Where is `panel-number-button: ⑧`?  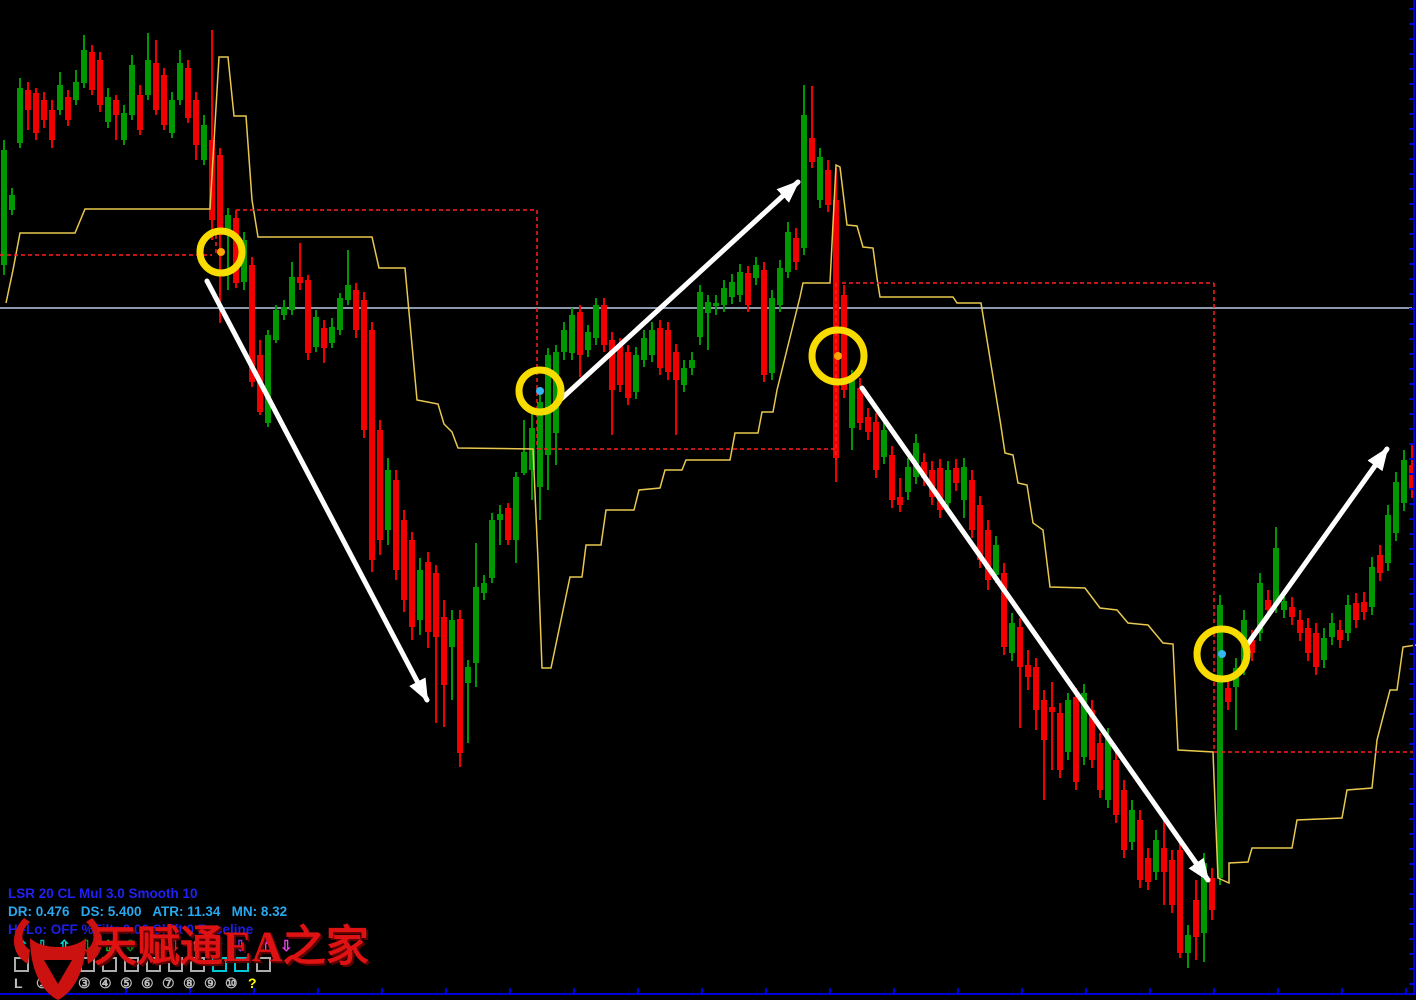
panel-number-button: ⑧ is located at coordinates (189, 983).